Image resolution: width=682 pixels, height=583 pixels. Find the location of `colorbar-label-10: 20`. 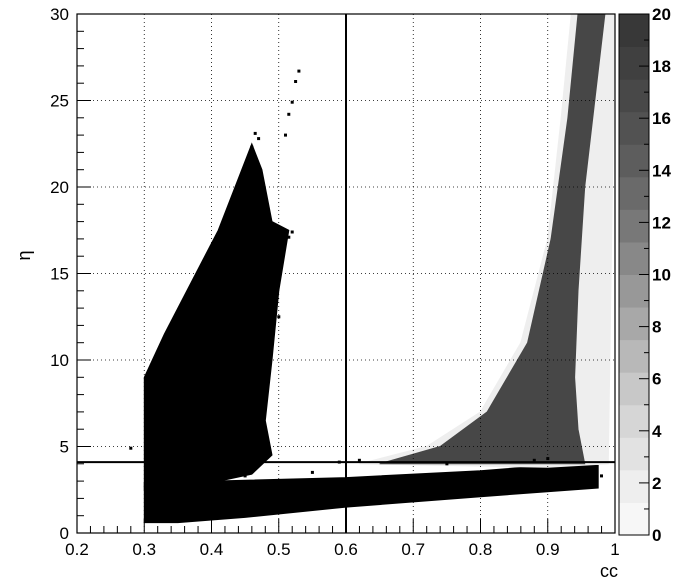

colorbar-label-10: 20 is located at coordinates (661, 14).